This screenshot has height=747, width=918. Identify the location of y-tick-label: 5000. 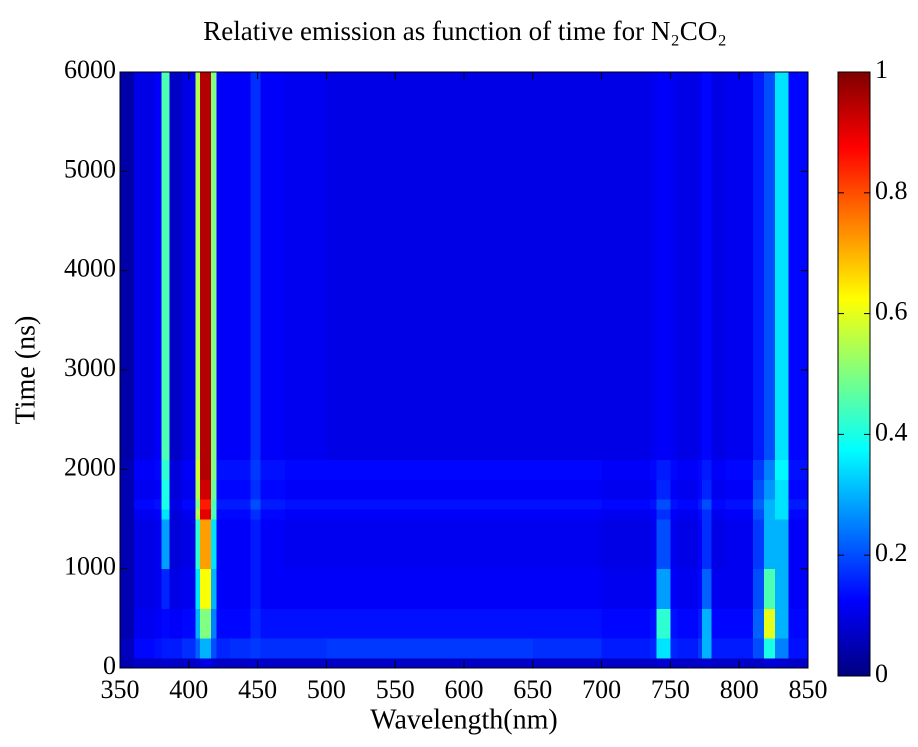
(90, 168).